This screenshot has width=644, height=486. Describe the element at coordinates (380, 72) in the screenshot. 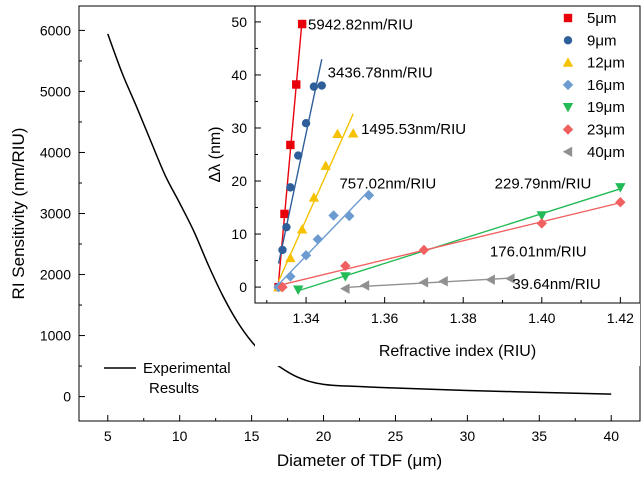

I see `inset-slope-label: 3436.78nm/RIU` at that location.